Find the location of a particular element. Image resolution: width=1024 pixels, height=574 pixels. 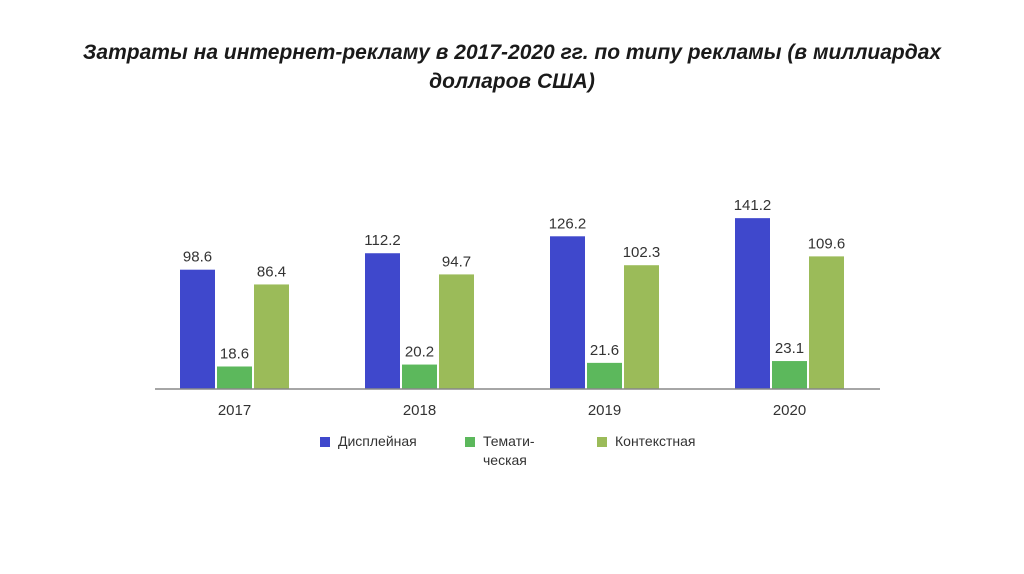

legend-label-s0-line0: Дисплейная is located at coordinates (377, 441).